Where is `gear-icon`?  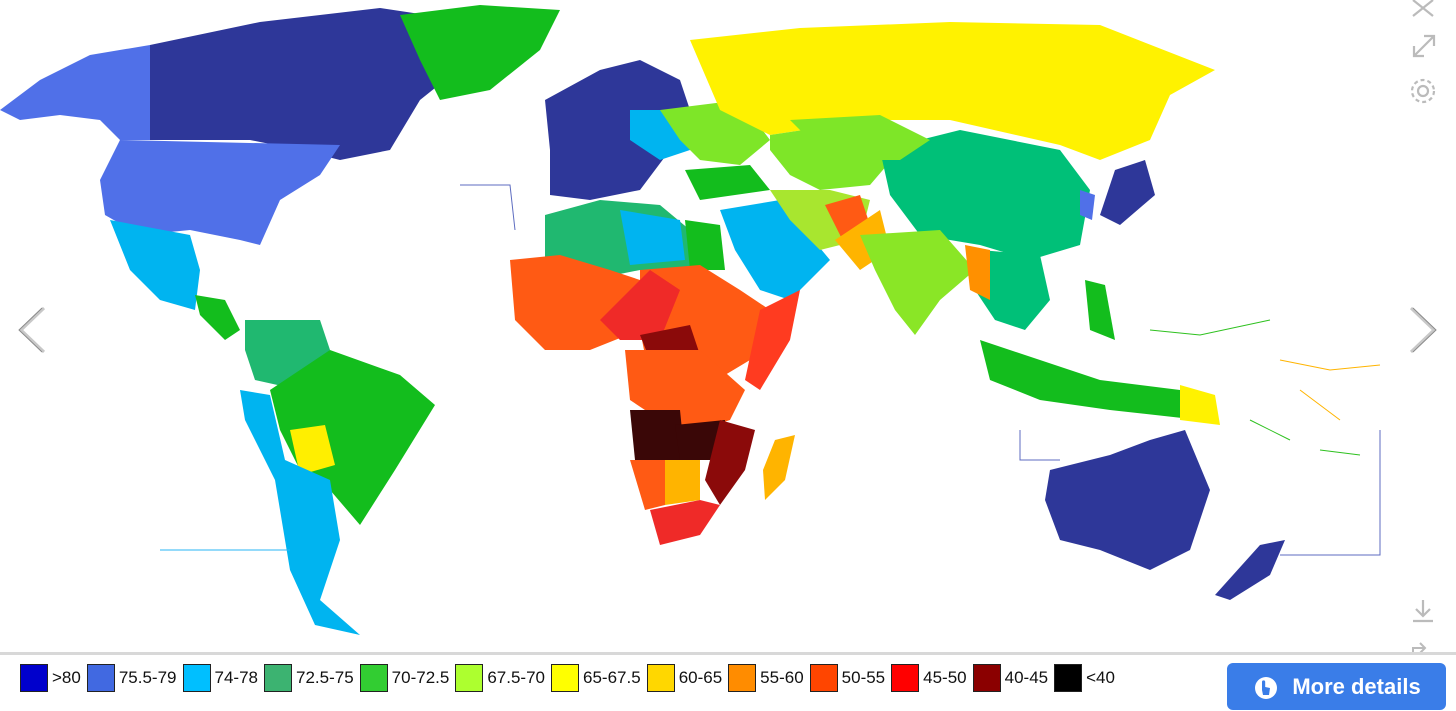 gear-icon is located at coordinates (1423, 91).